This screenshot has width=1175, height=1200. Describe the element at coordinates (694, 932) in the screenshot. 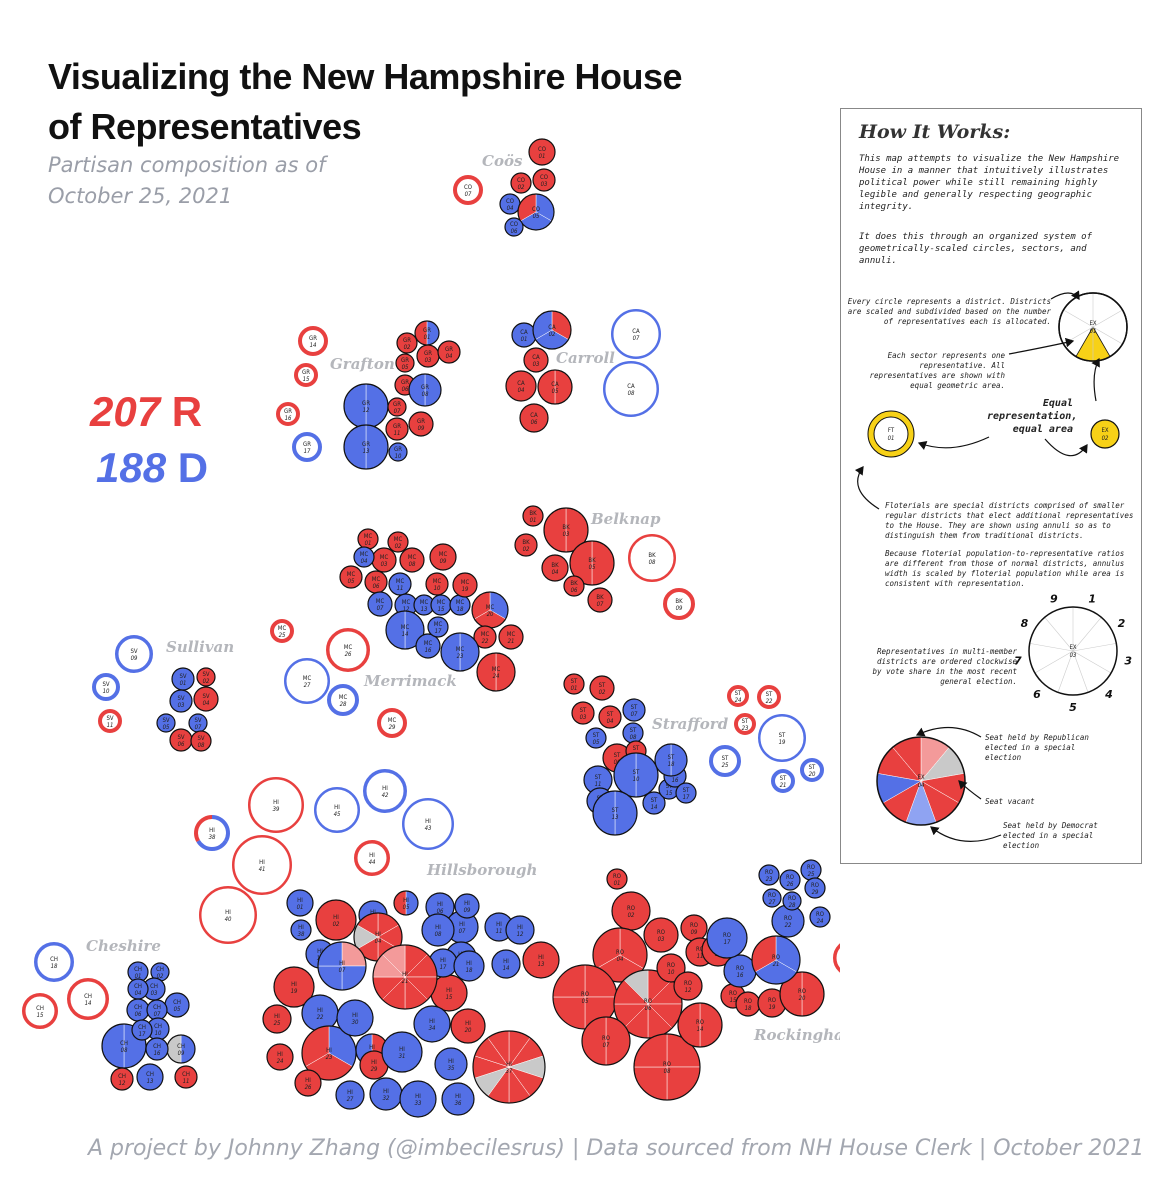

I see `district-number: 09` at that location.